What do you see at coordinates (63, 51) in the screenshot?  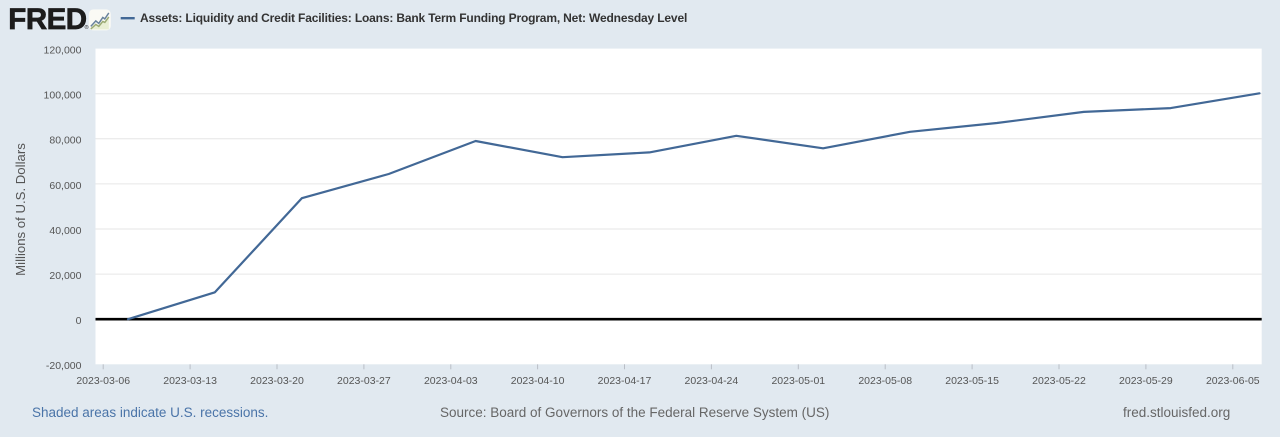 I see `svg-text: 120,000` at bounding box center [63, 51].